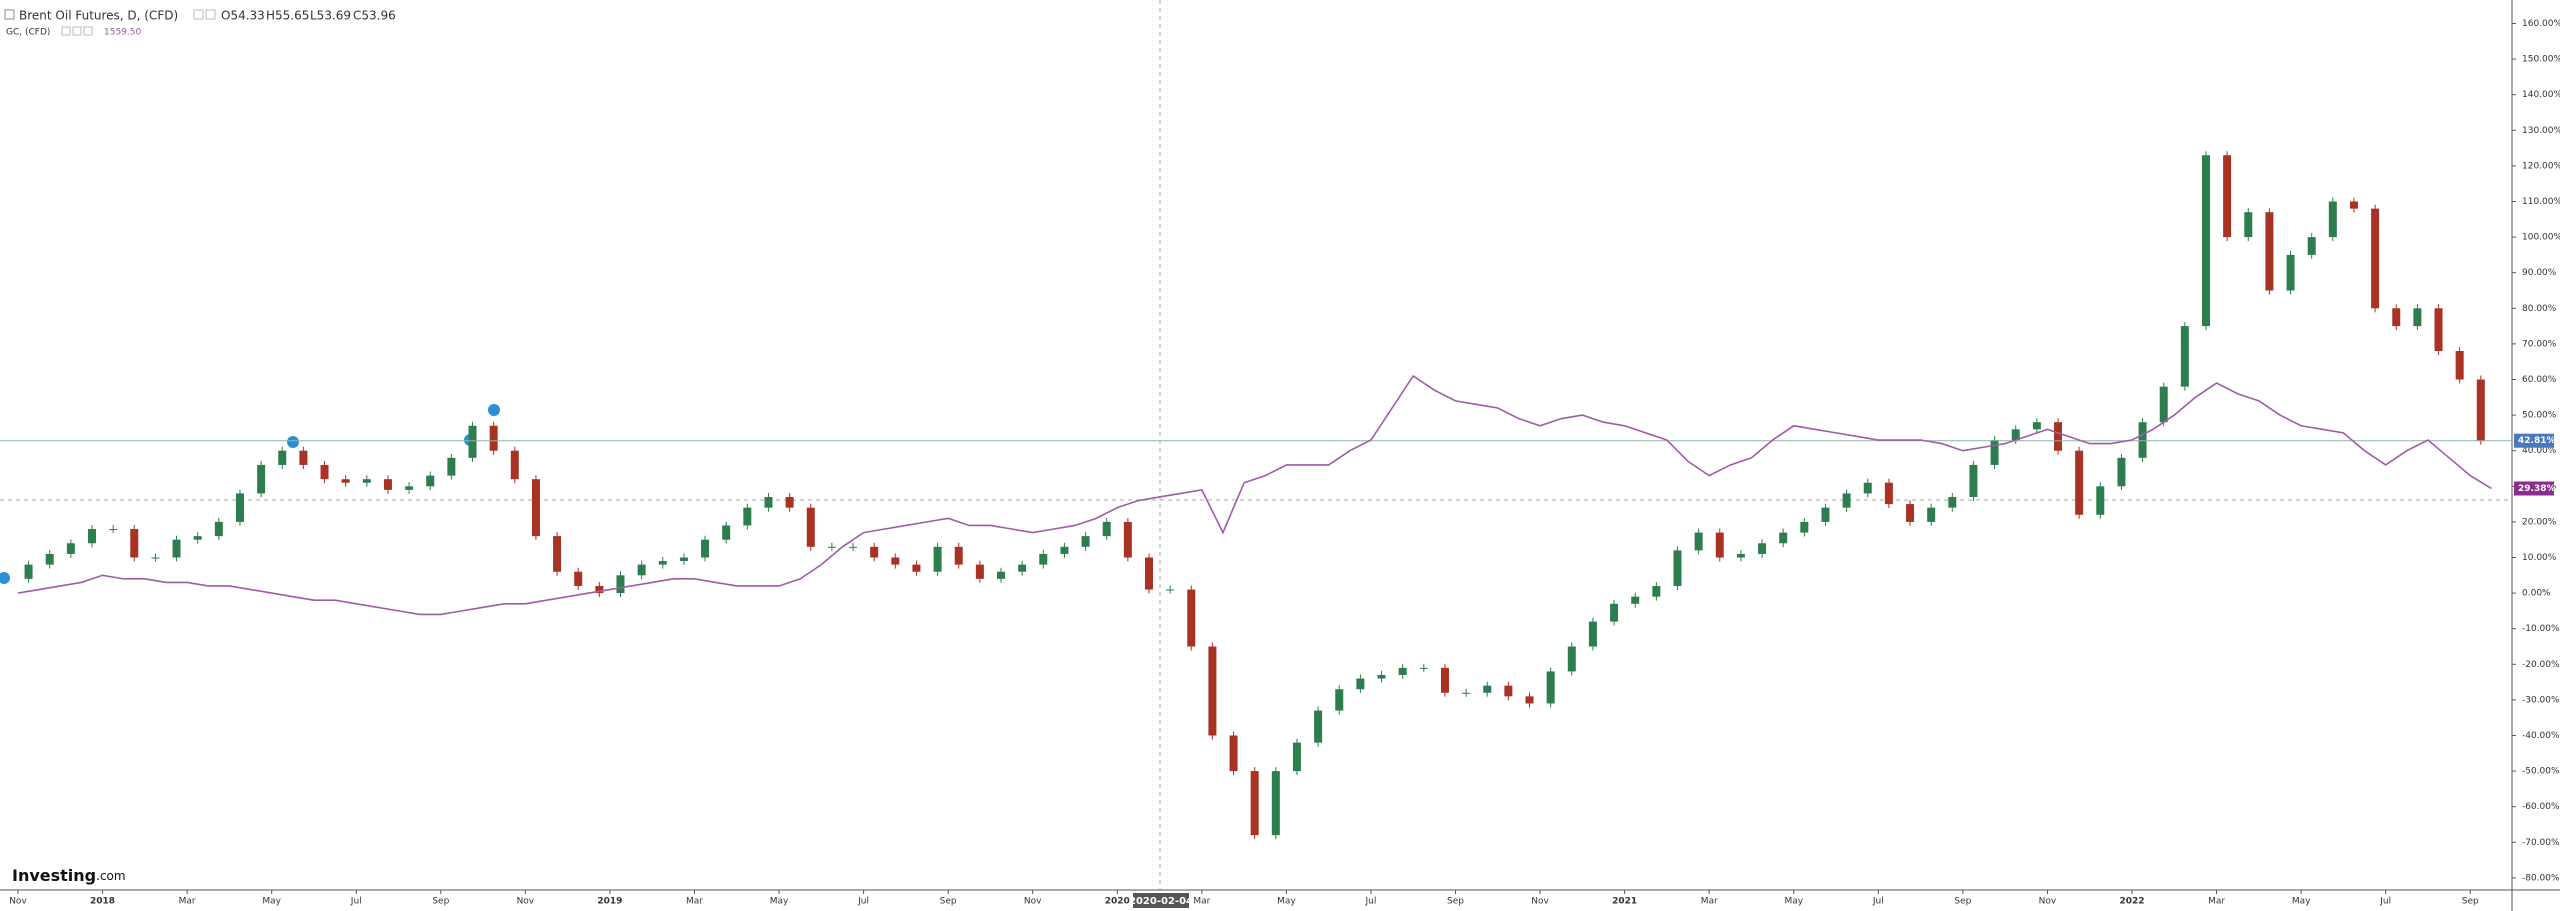 This screenshot has width=2560, height=911. I want to click on y-tick-label: 120.00%, so click(2541, 166).